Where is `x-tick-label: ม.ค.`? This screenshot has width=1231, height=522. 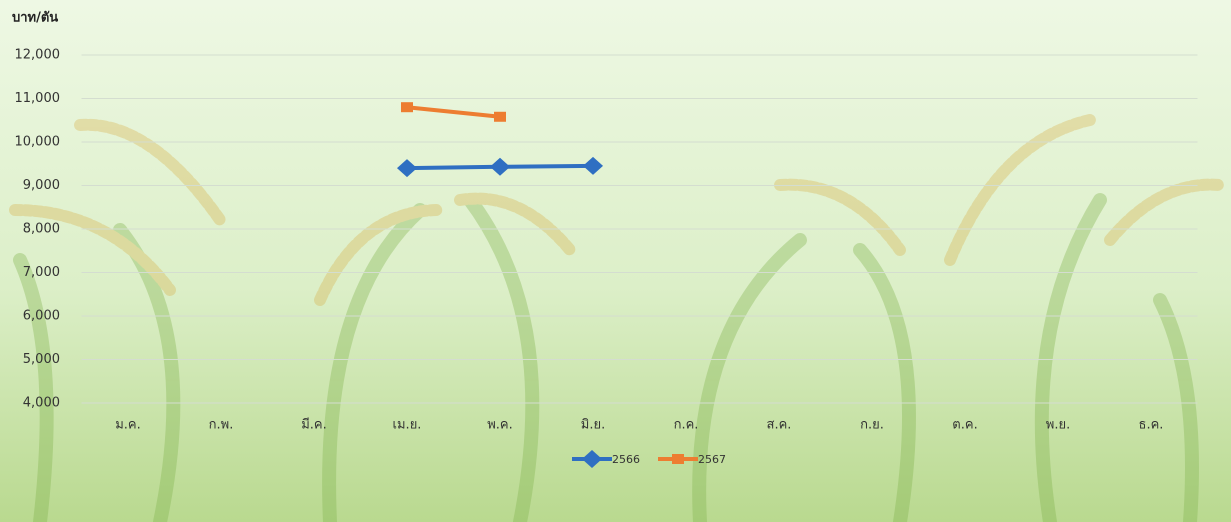
x-tick-label: ม.ค. is located at coordinates (128, 425).